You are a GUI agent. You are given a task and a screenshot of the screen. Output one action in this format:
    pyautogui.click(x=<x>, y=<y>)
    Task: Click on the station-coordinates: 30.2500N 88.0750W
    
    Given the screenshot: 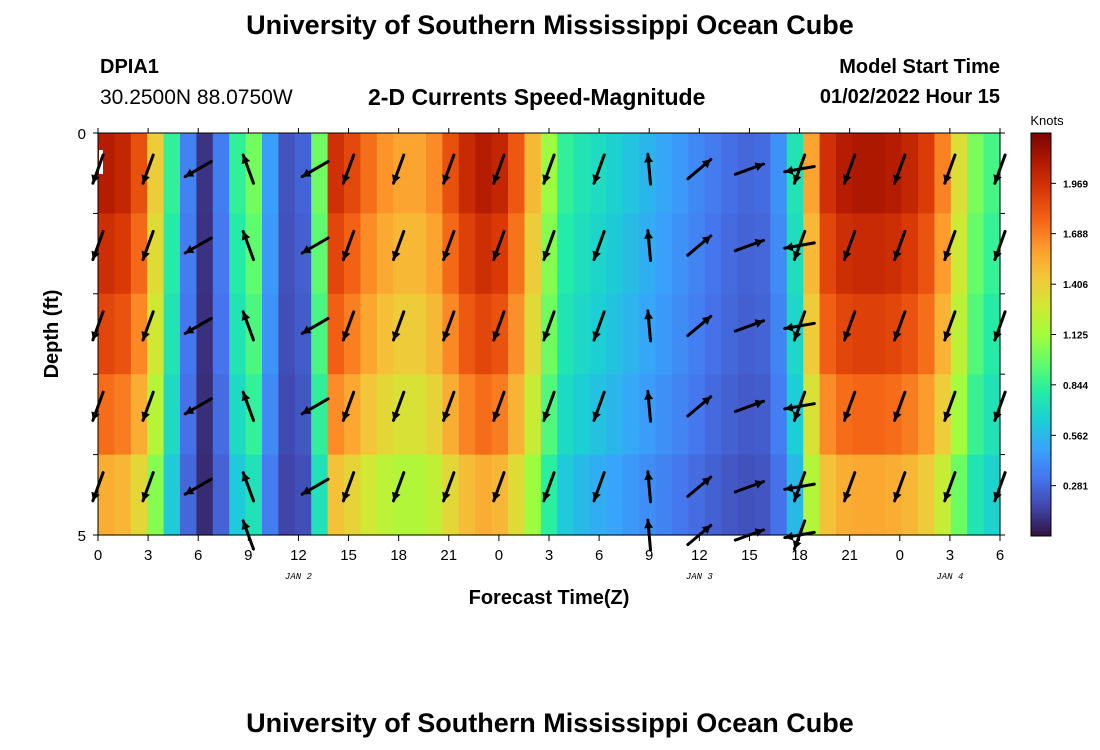 What is the action you would take?
    pyautogui.click(x=196, y=97)
    